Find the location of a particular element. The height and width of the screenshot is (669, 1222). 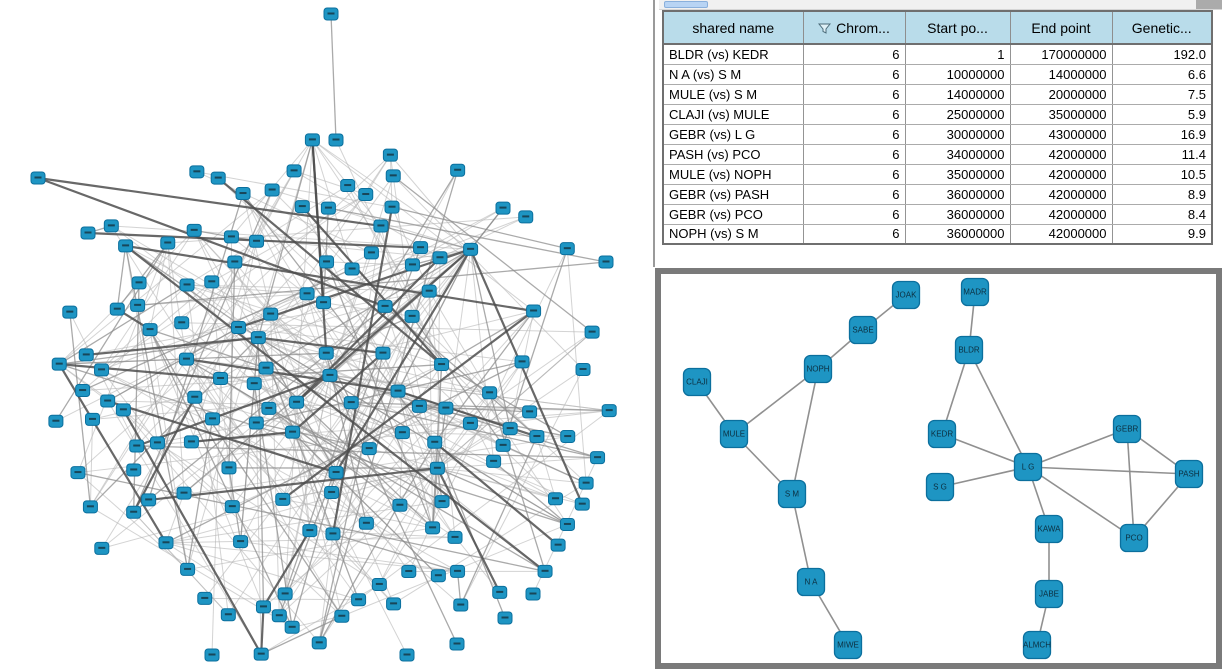

graph-node-pash: PASH is located at coordinates (1189, 474).